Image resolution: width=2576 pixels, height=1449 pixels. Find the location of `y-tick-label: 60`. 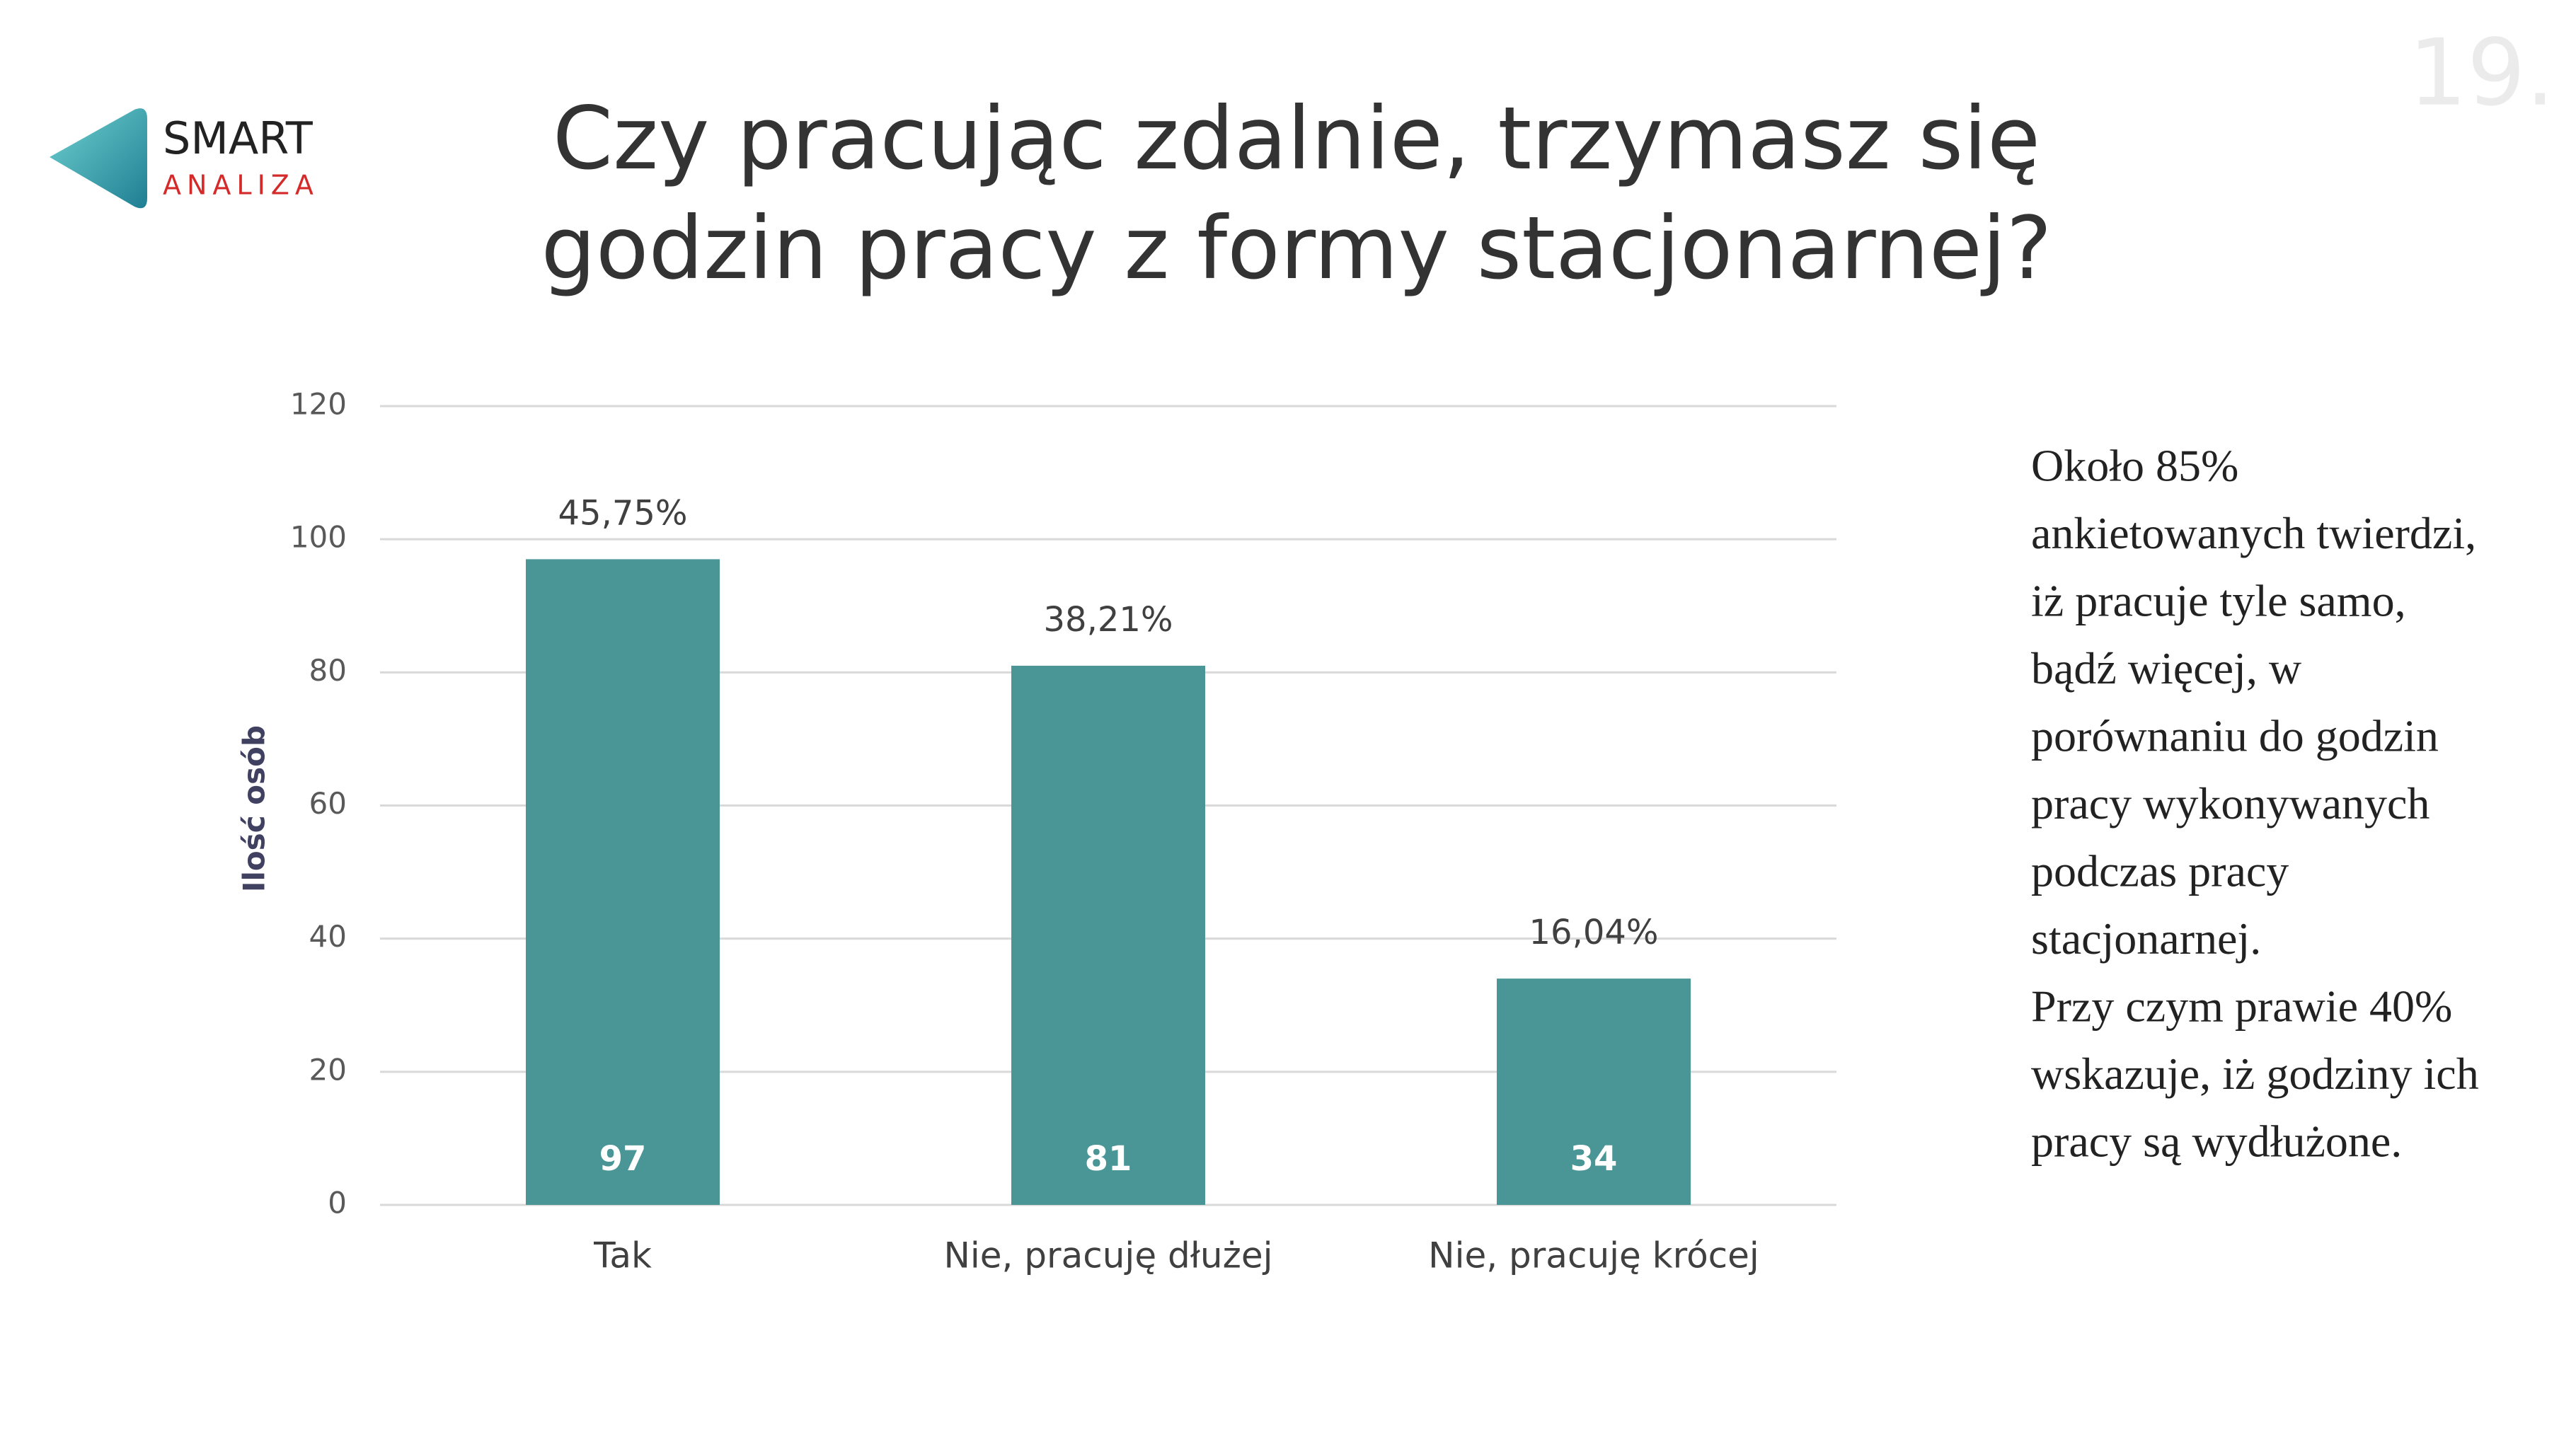

y-tick-label: 60 is located at coordinates (328, 803).